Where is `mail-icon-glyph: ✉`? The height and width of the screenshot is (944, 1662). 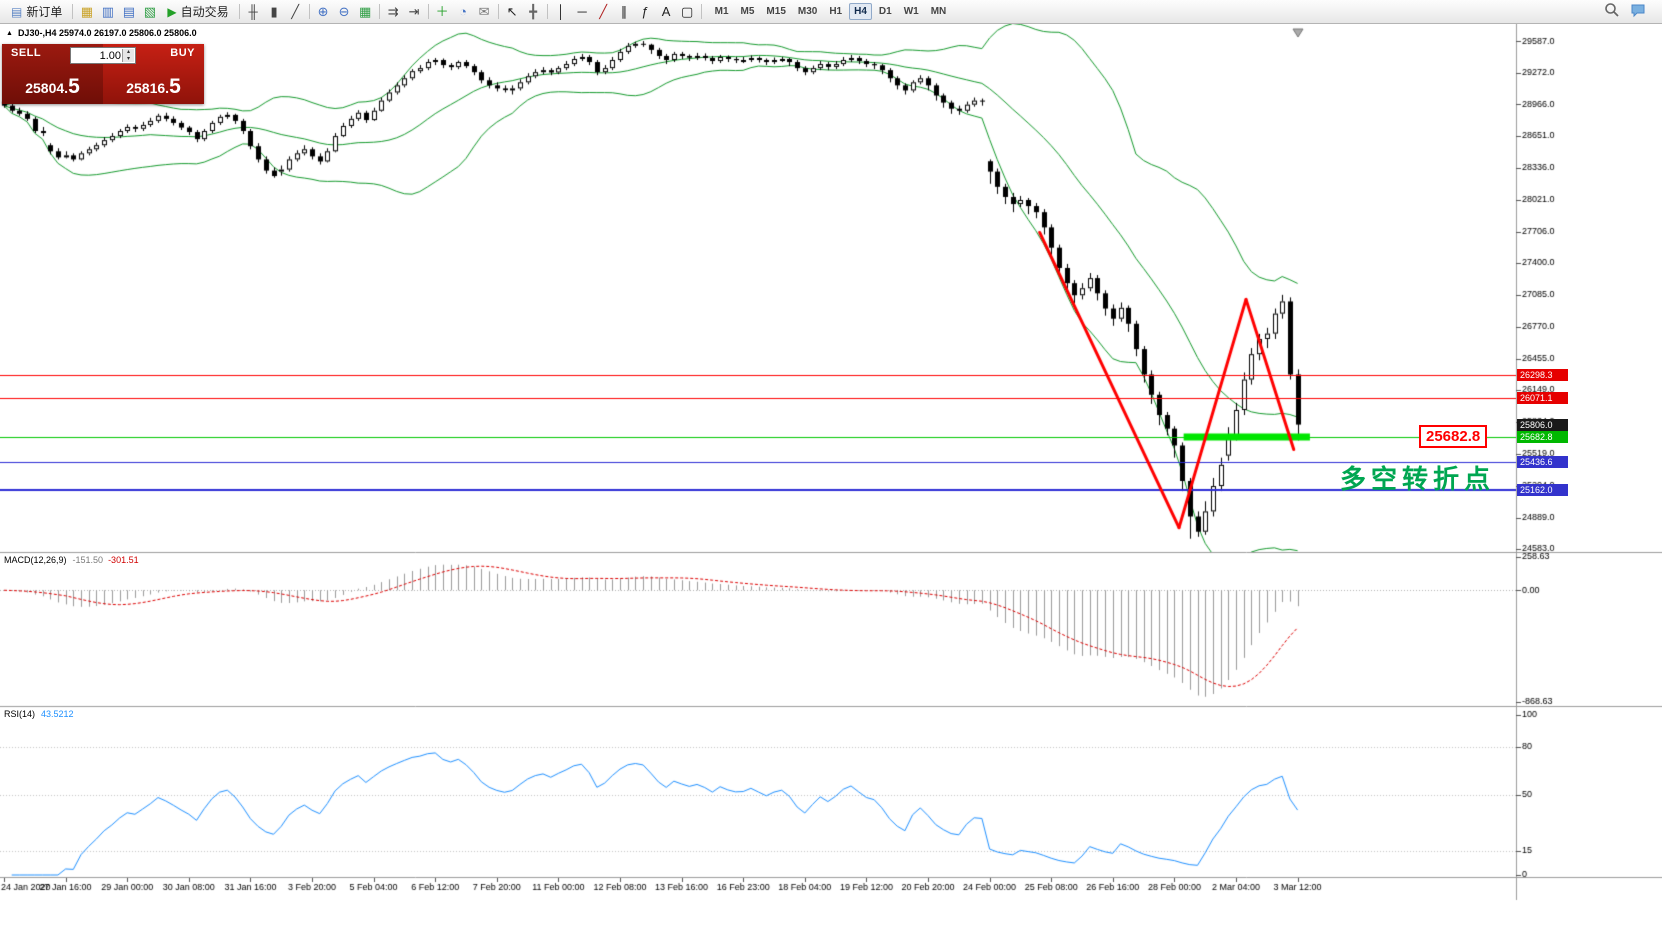 mail-icon-glyph: ✉ is located at coordinates (484, 11).